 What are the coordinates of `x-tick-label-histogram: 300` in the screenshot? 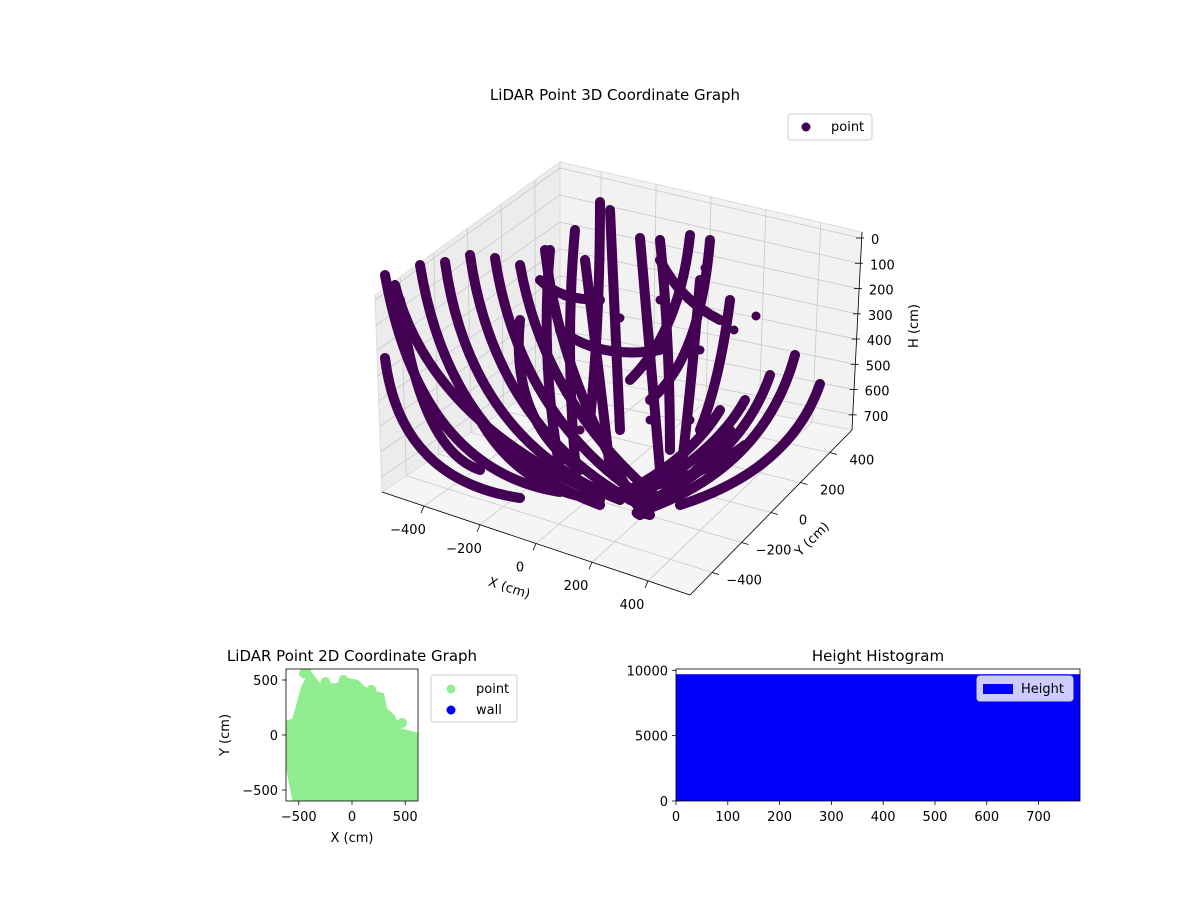 It's located at (831, 817).